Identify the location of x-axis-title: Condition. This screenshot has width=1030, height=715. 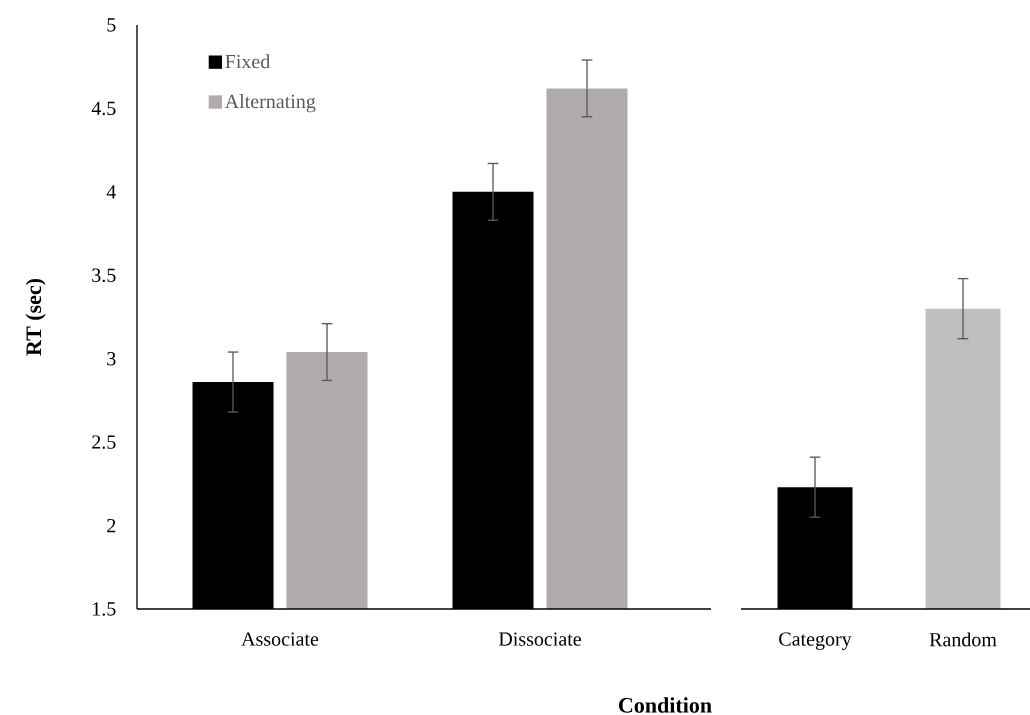
(665, 705).